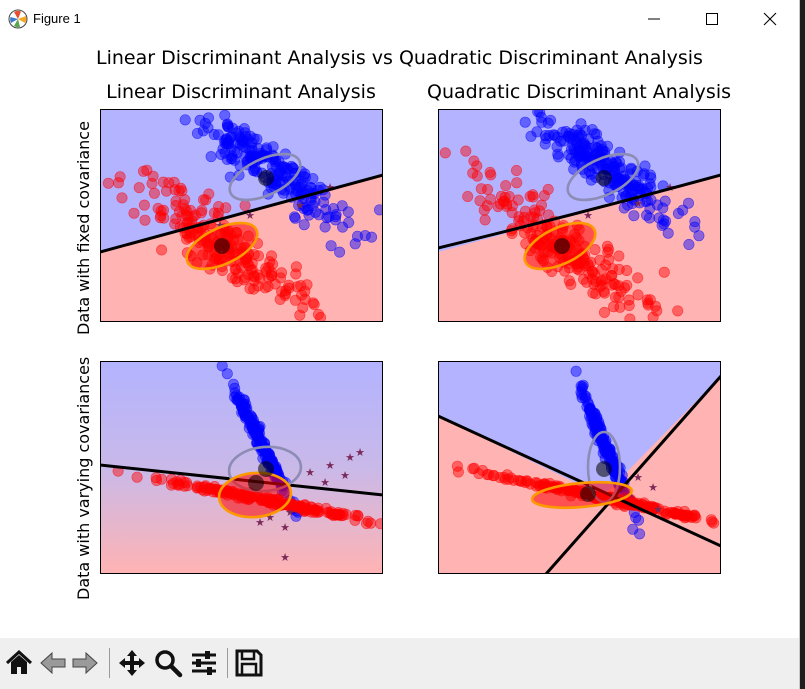 The image size is (805, 689). I want to click on home-icon, so click(19, 663).